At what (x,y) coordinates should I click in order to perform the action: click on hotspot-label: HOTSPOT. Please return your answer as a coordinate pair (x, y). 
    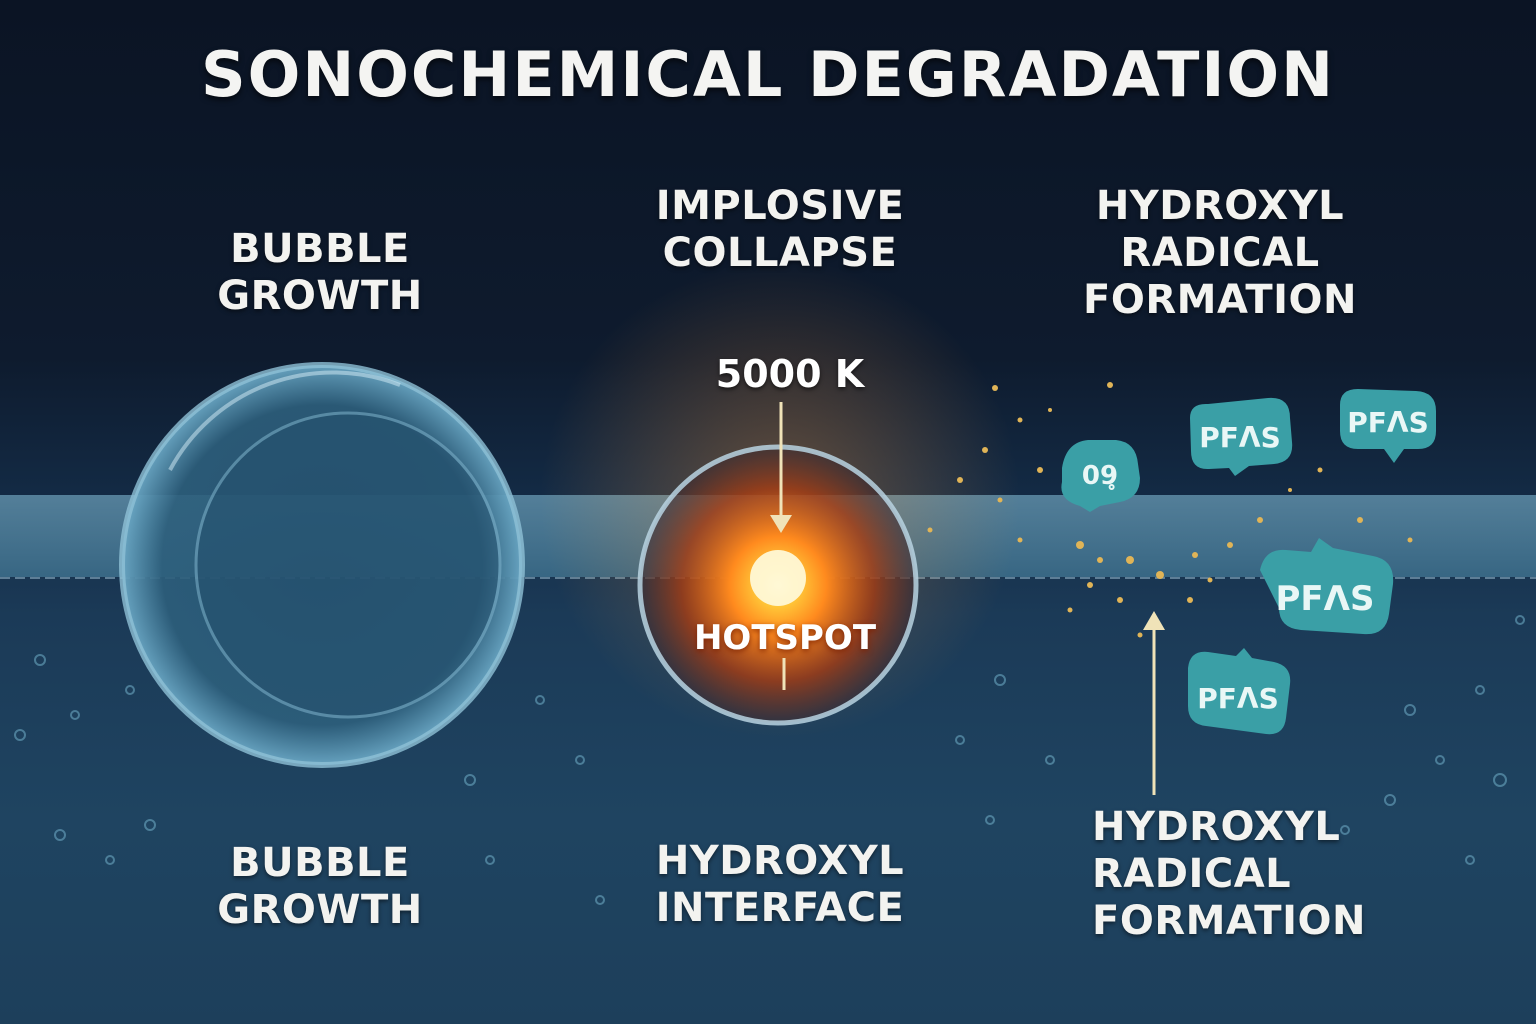
    Looking at the image, I should click on (785, 638).